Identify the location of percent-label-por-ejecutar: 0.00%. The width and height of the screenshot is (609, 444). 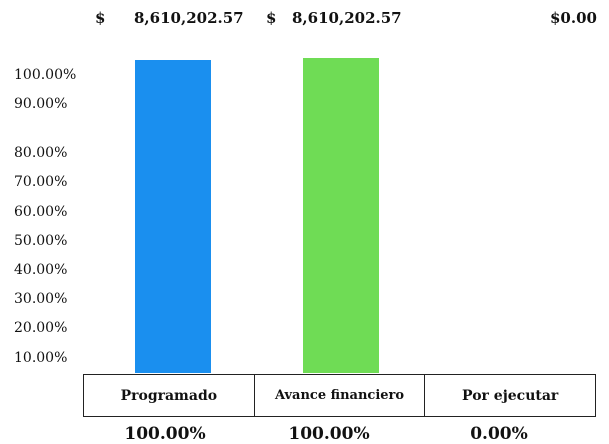
(499, 434).